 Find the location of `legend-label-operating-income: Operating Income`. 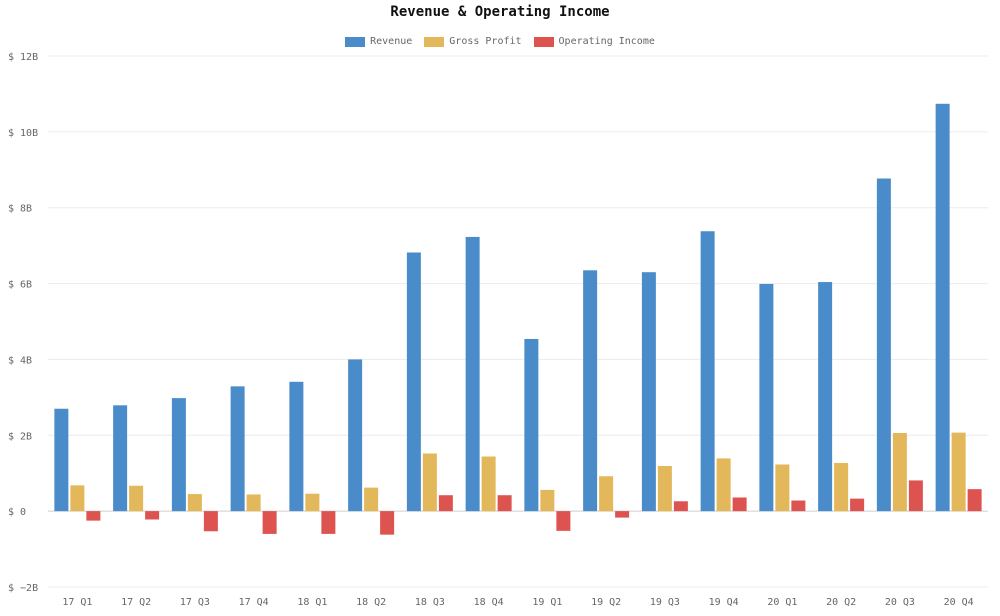

legend-label-operating-income: Operating Income is located at coordinates (606, 41).